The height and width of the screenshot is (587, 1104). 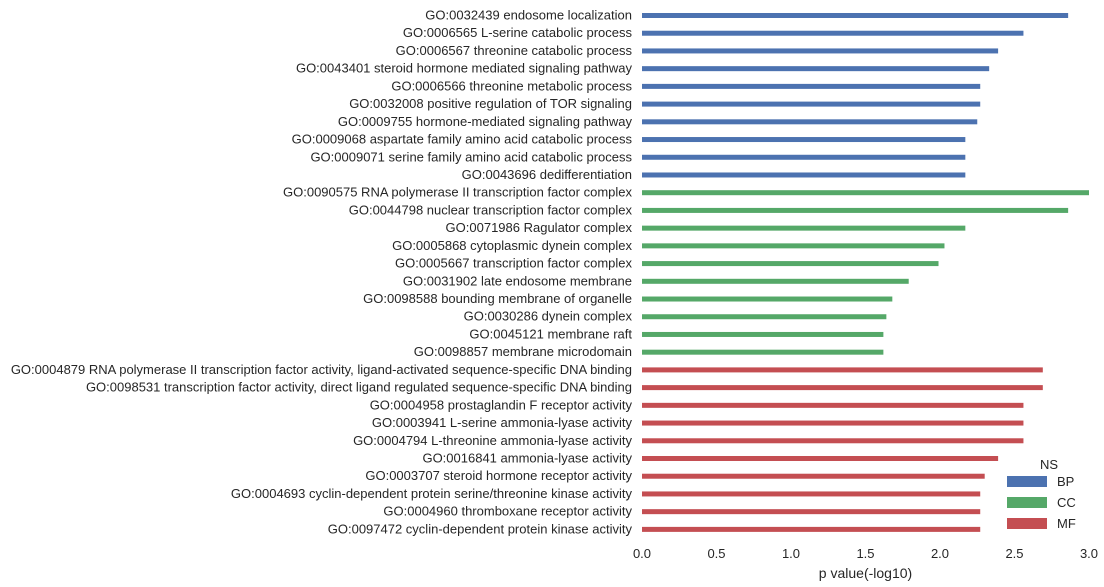 I want to click on legend-title: NS, so click(x=1049, y=464).